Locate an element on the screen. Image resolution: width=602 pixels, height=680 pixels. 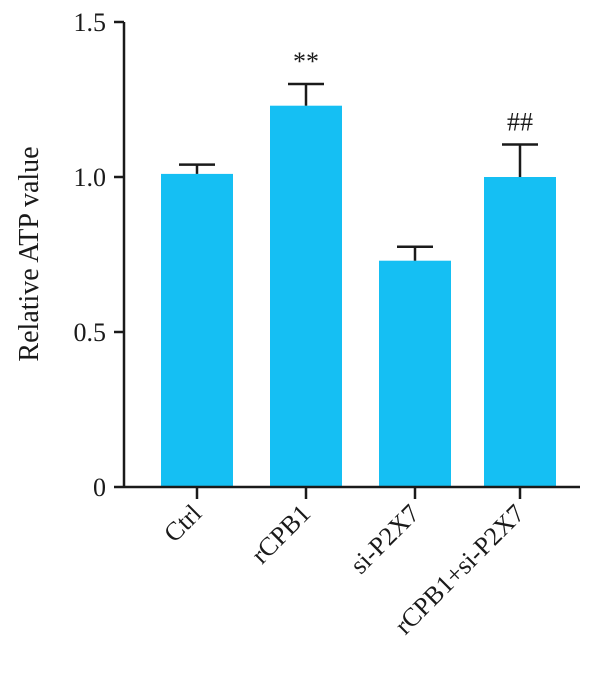
y-axis-label: Relative ATP value is located at coordinates (29, 253).